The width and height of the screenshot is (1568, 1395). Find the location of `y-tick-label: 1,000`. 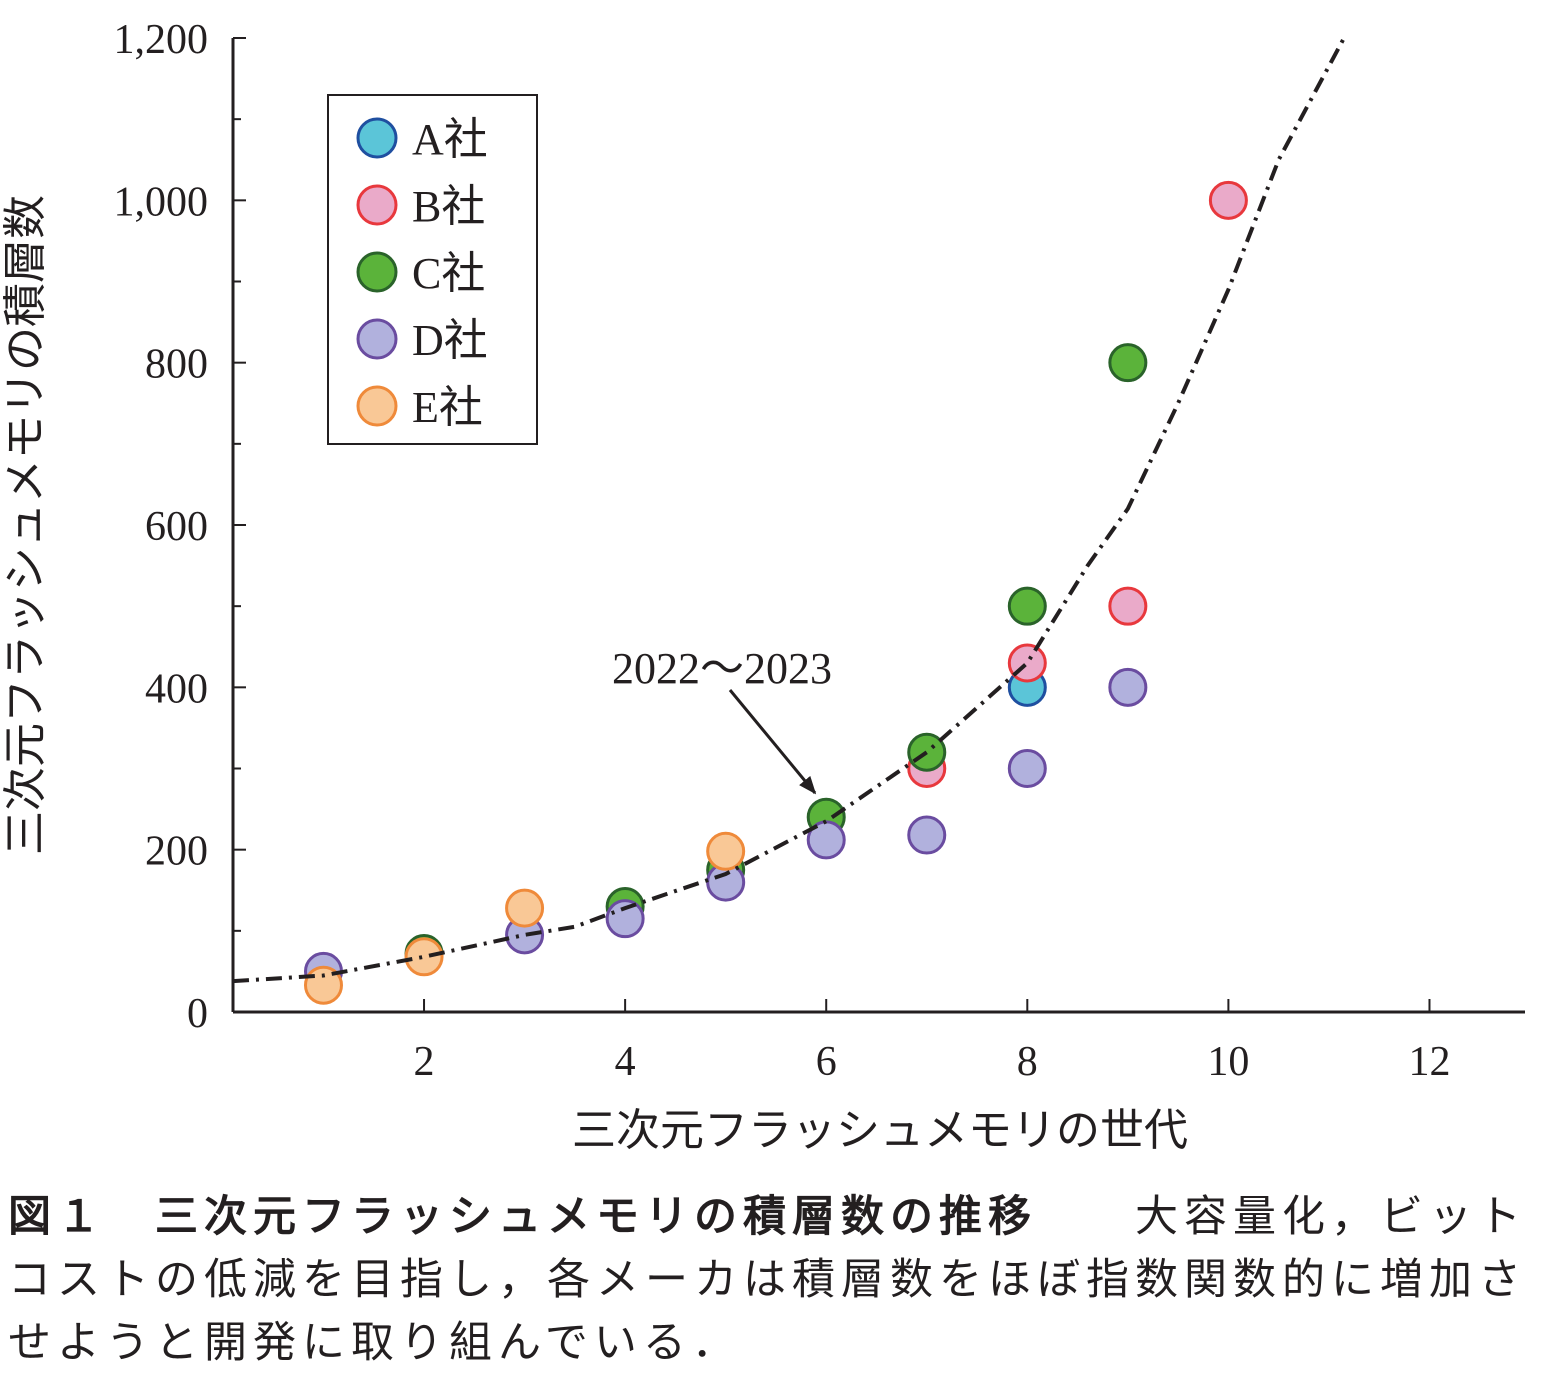

y-tick-label: 1,000 is located at coordinates (161, 202).